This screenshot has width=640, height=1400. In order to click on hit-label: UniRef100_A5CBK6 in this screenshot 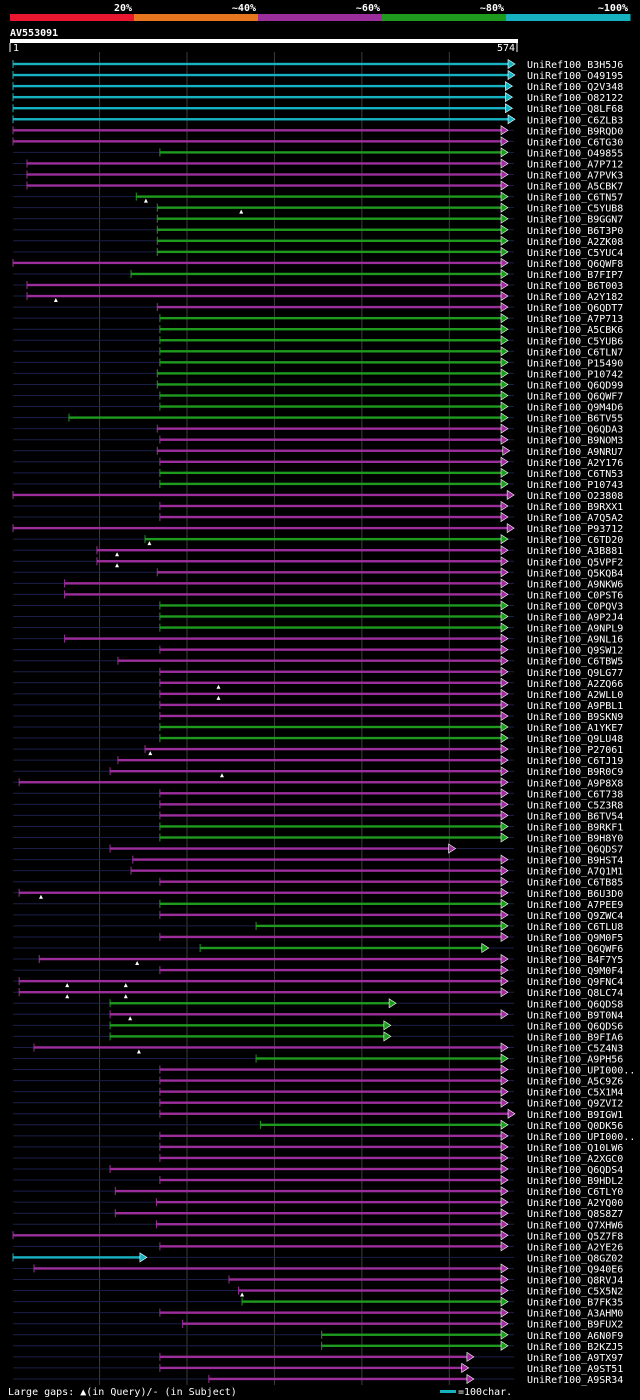, I will do `click(575, 330)`.